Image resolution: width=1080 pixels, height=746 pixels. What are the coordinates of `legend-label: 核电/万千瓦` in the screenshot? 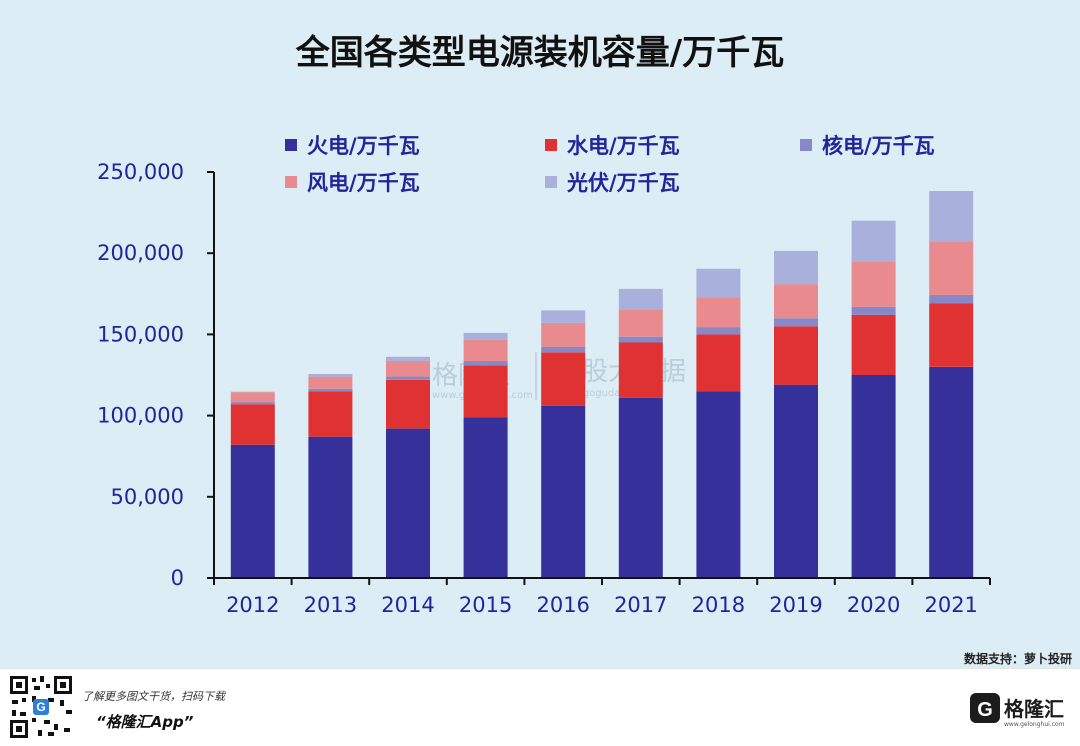 It's located at (878, 146).